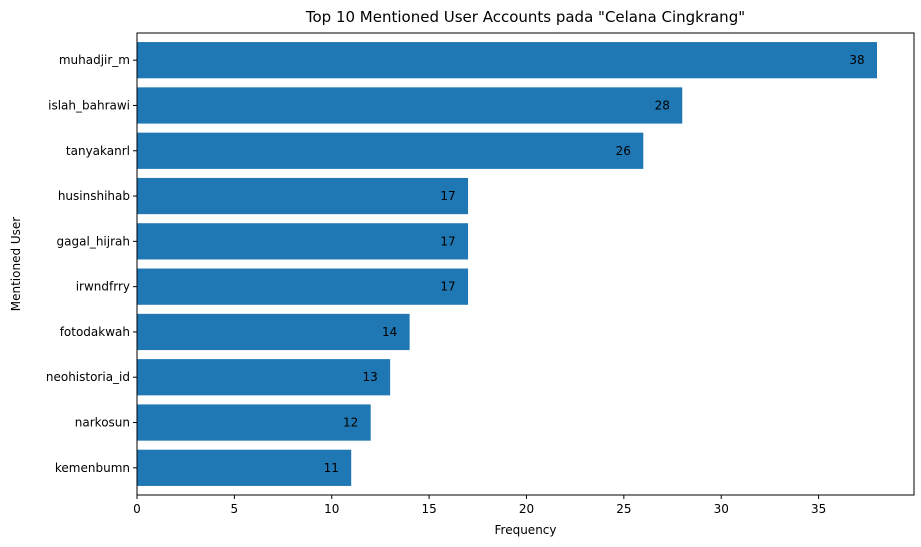 The height and width of the screenshot is (547, 921). Describe the element at coordinates (623, 509) in the screenshot. I see `x-tick-label: 25` at that location.